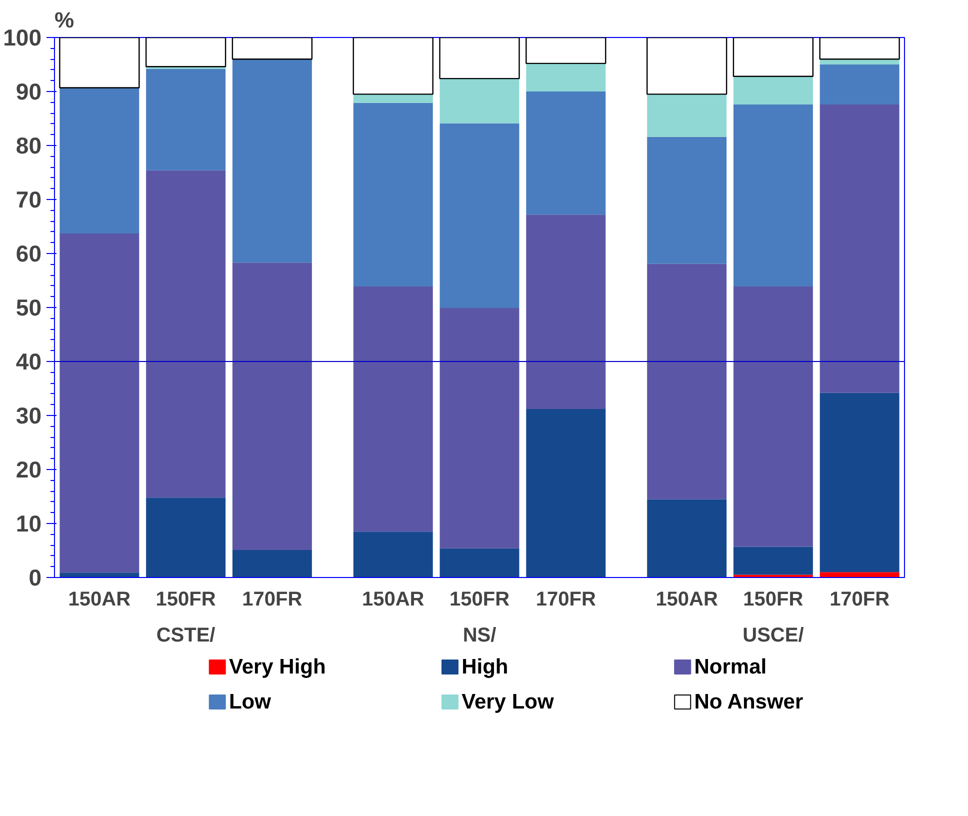 The height and width of the screenshot is (816, 968). Describe the element at coordinates (29, 523) in the screenshot. I see `y-tick-label: 10` at that location.